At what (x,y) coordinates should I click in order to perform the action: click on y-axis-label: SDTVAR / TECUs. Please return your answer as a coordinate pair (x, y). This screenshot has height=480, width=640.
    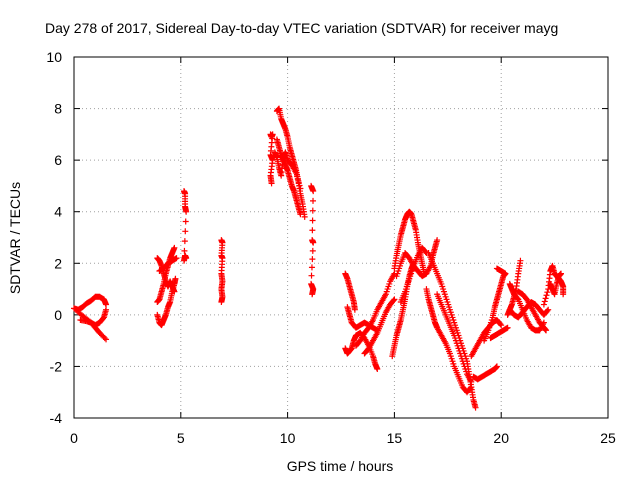
    Looking at the image, I should click on (15, 238).